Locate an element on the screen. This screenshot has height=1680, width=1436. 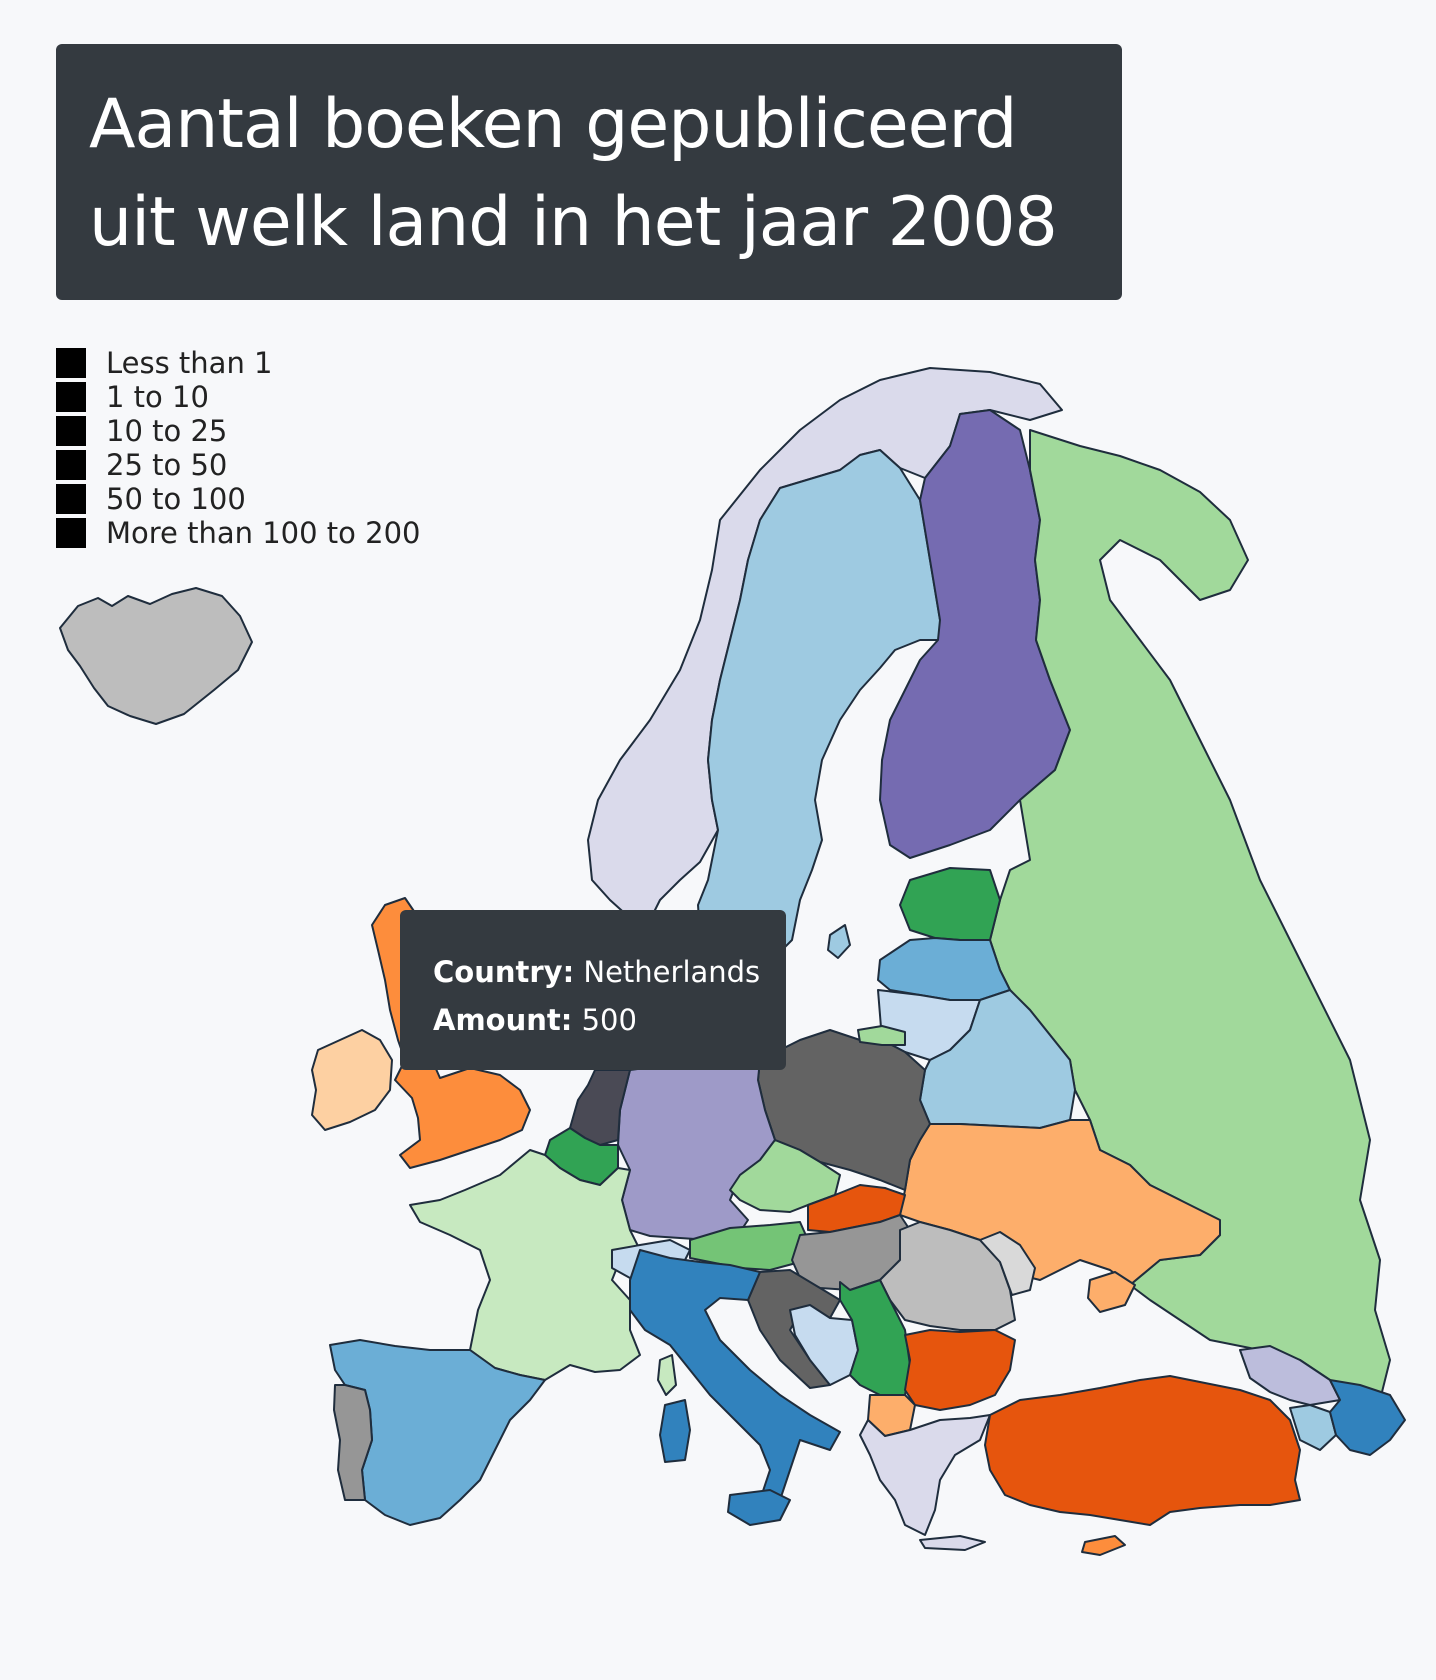
country-iceland is located at coordinates (156, 656).